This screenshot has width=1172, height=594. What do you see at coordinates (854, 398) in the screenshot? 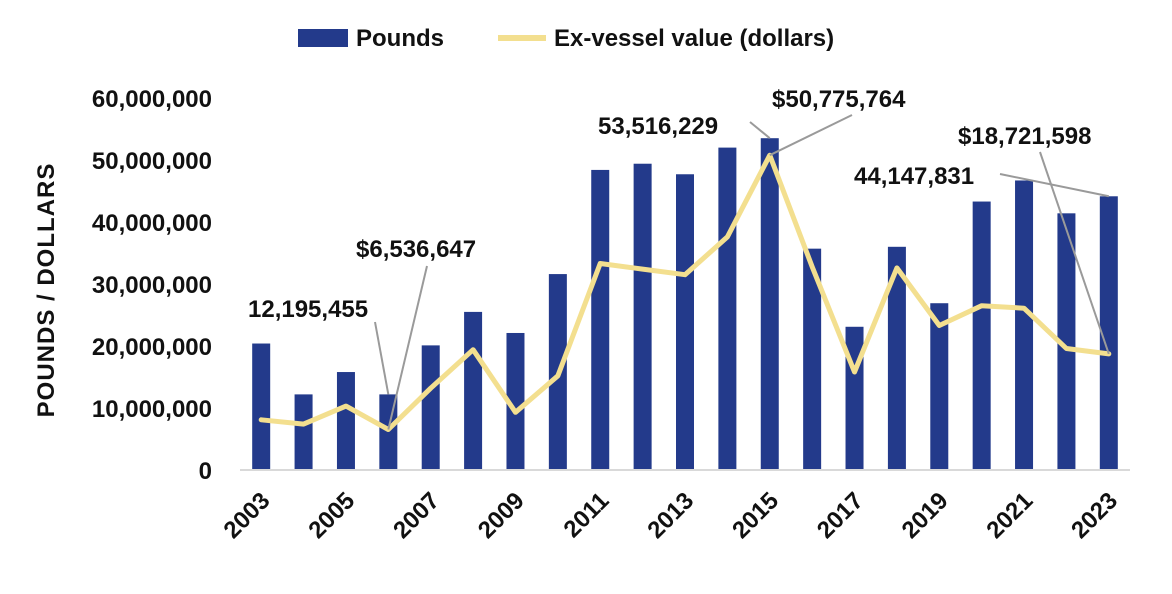
I see `bar-2017` at bounding box center [854, 398].